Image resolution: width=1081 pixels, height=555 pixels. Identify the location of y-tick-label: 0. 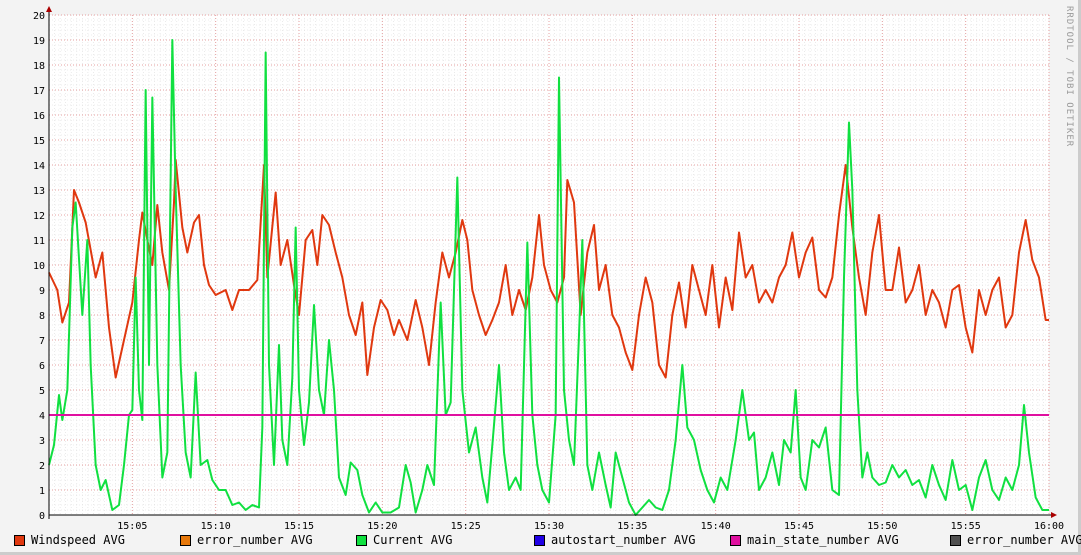
(42, 516).